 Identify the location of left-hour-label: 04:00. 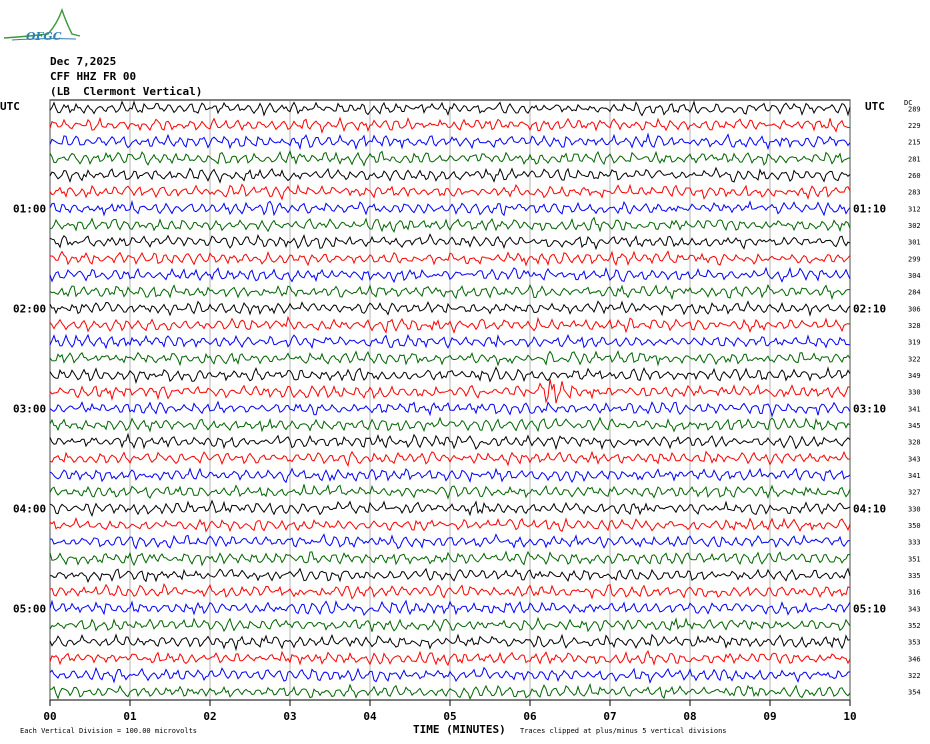
(29, 508).